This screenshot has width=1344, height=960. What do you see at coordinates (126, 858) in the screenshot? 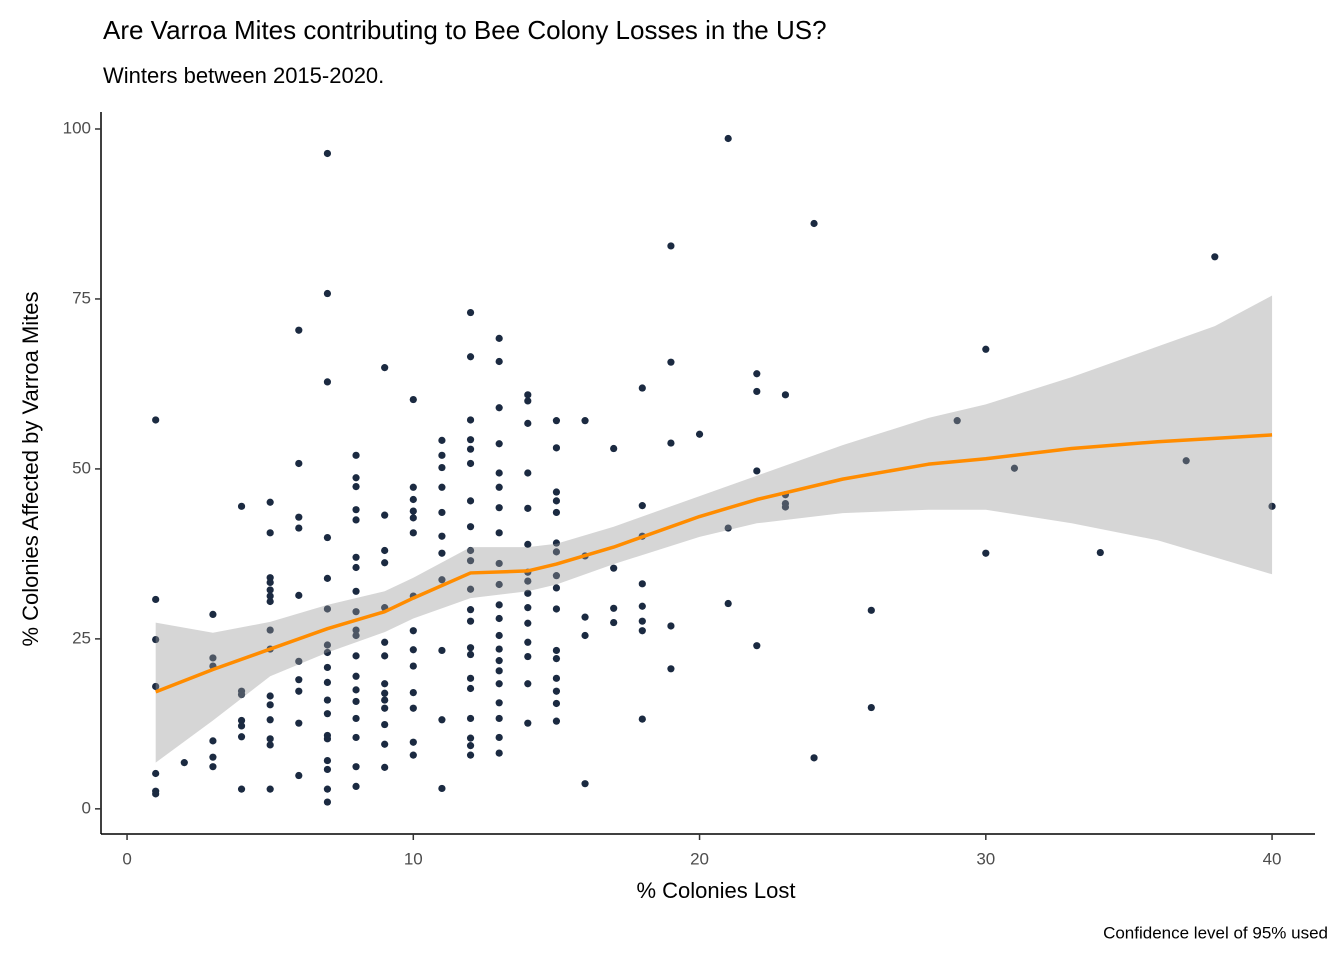
I see `x-tick-label: 0` at bounding box center [126, 858].